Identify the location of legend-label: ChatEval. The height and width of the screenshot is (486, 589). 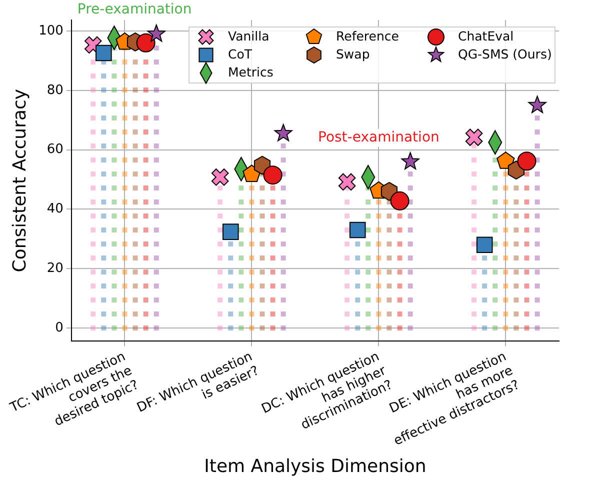
(486, 36).